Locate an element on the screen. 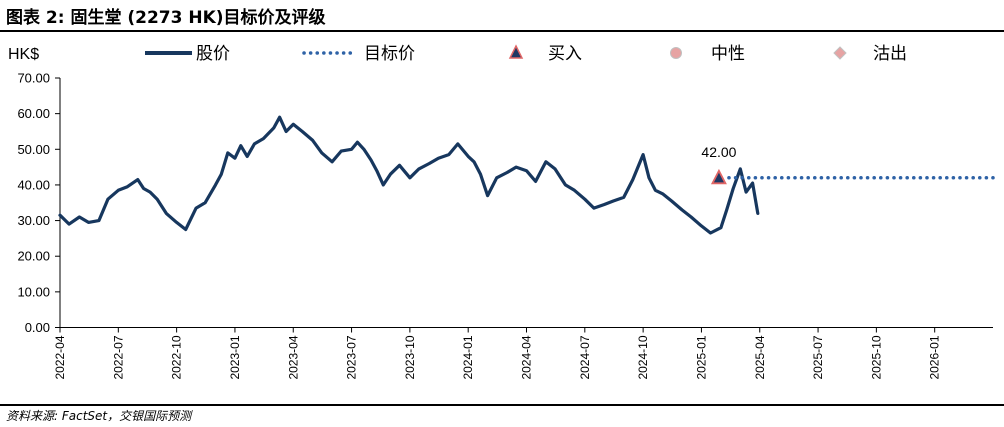 The image size is (1004, 427). x-tick-label: 2025-07 is located at coordinates (818, 357).